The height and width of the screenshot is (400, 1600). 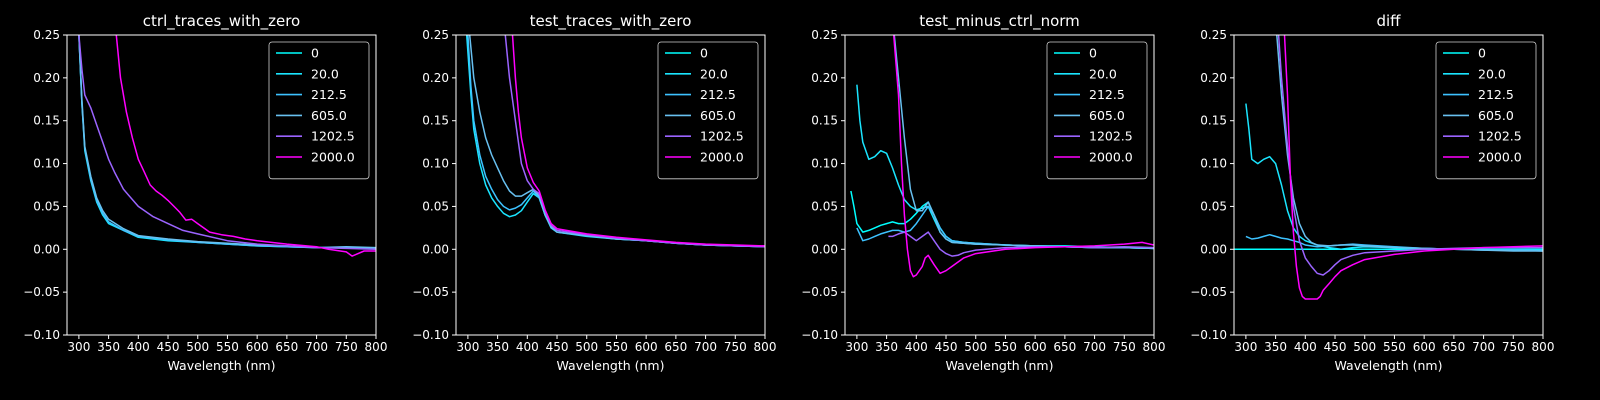 What do you see at coordinates (1005, 227) in the screenshot?
I see `series-line-212.5` at bounding box center [1005, 227].